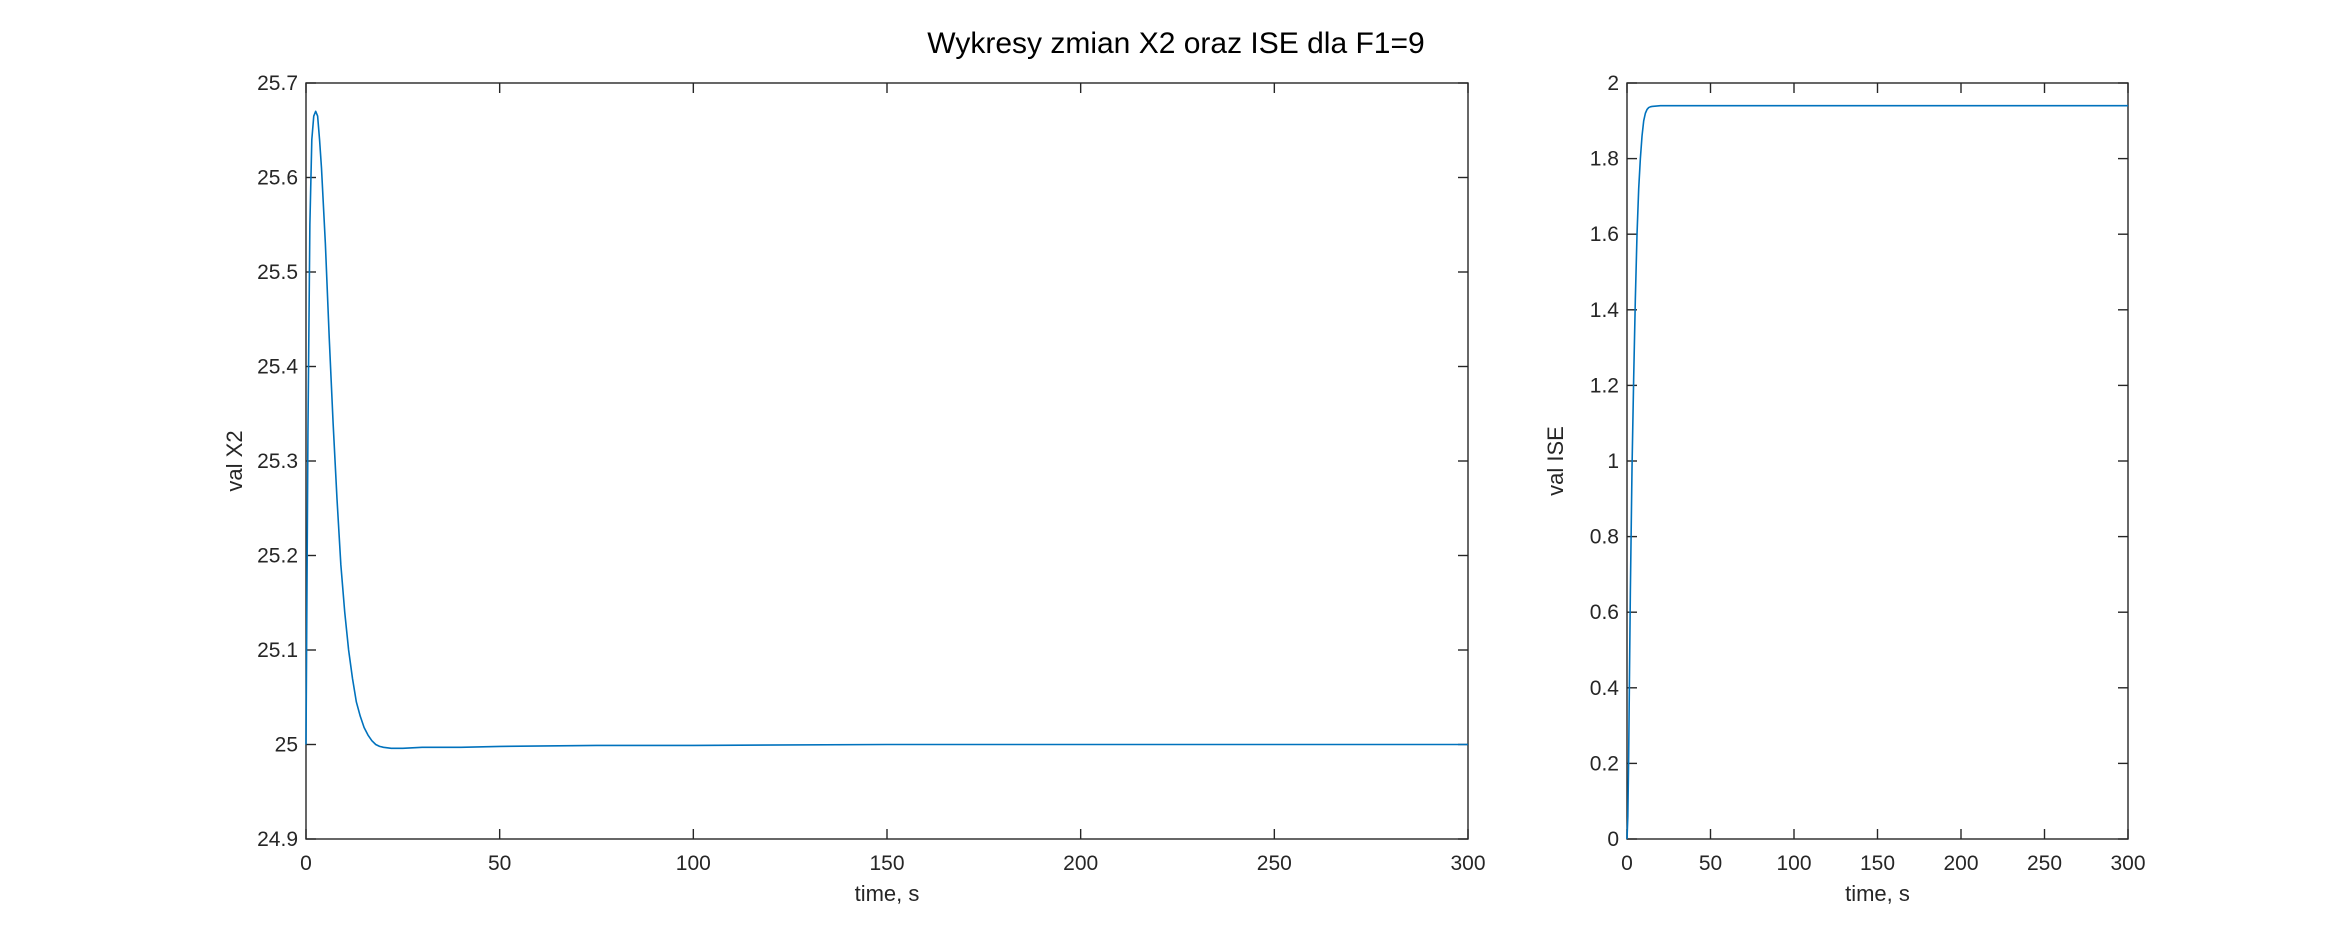 The image size is (2344, 938). Describe the element at coordinates (1605, 688) in the screenshot. I see `ise-y-tick-label: 0.4` at that location.